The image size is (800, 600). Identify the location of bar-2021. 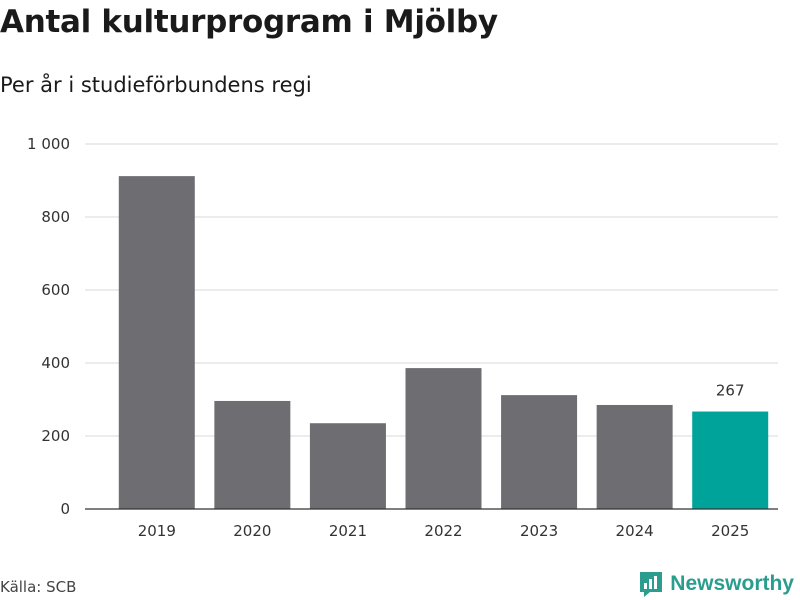
(347, 466).